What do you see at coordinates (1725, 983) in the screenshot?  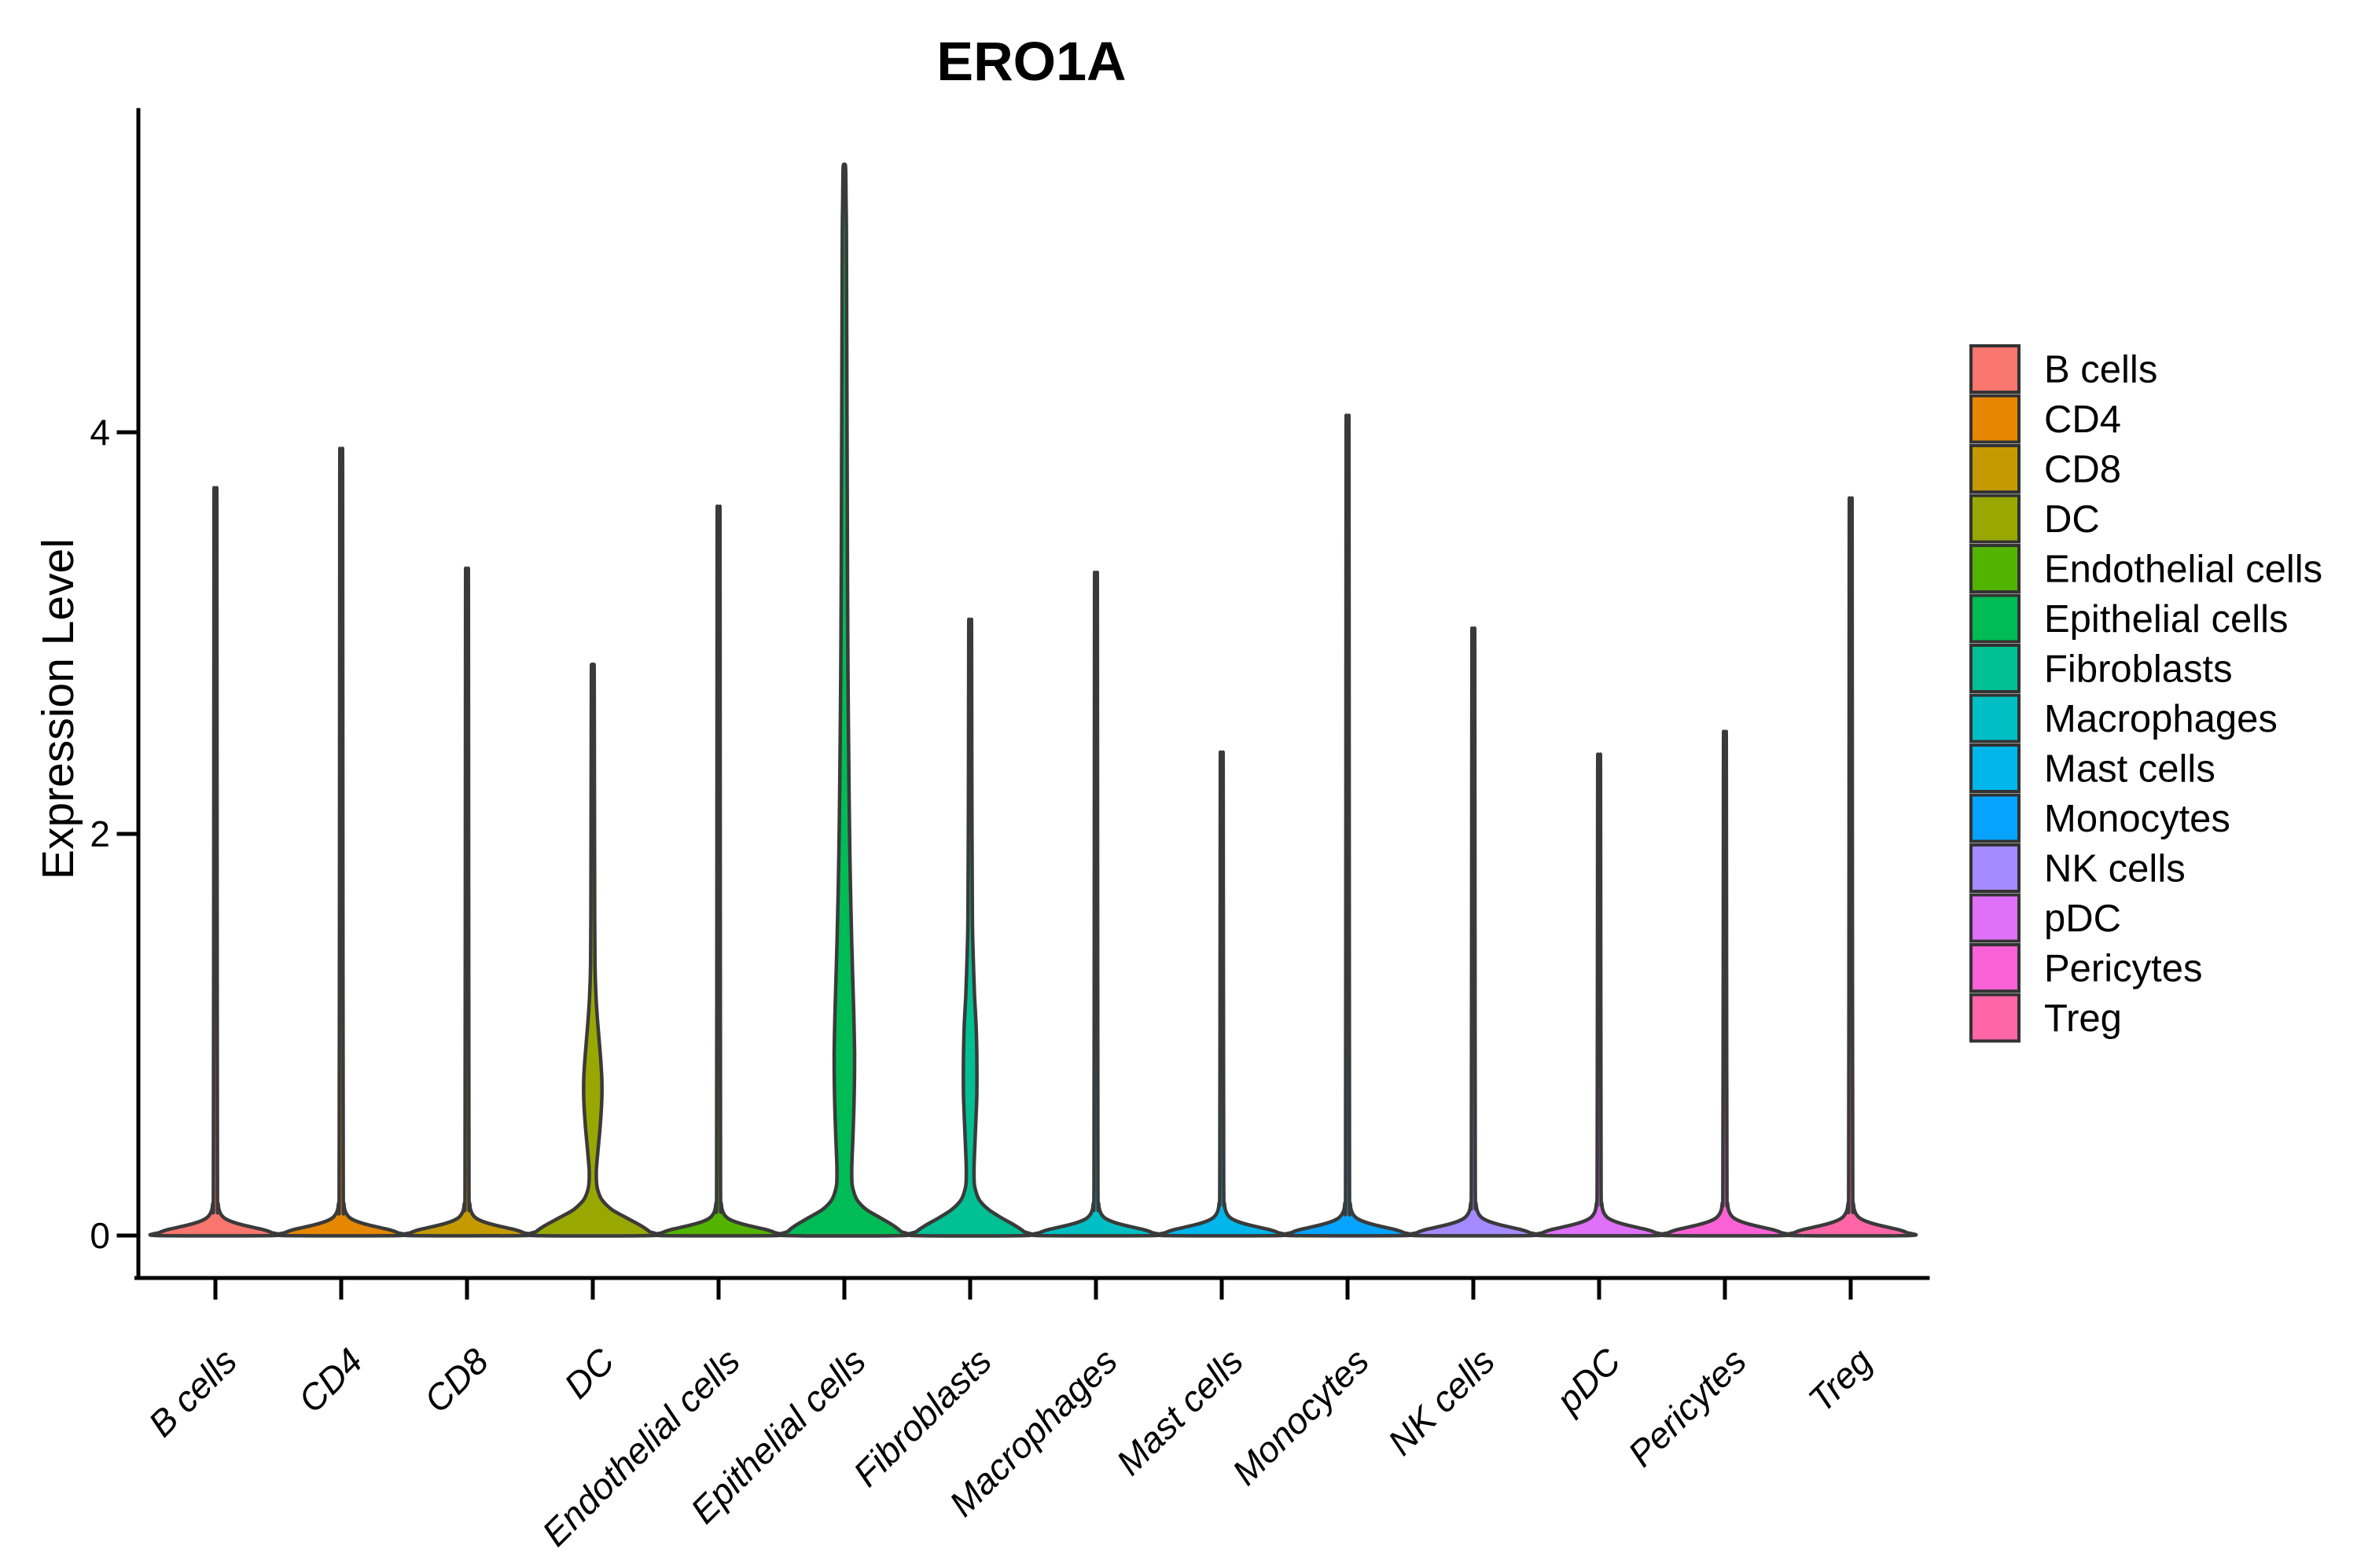 I see `violin-pericytes` at bounding box center [1725, 983].